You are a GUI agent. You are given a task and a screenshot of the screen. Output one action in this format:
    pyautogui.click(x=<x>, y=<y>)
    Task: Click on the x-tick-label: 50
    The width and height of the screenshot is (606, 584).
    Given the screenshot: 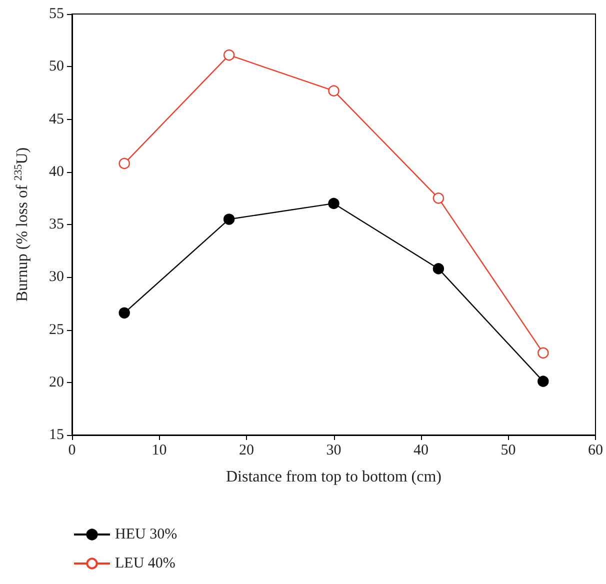 What is the action you would take?
    pyautogui.click(x=508, y=450)
    